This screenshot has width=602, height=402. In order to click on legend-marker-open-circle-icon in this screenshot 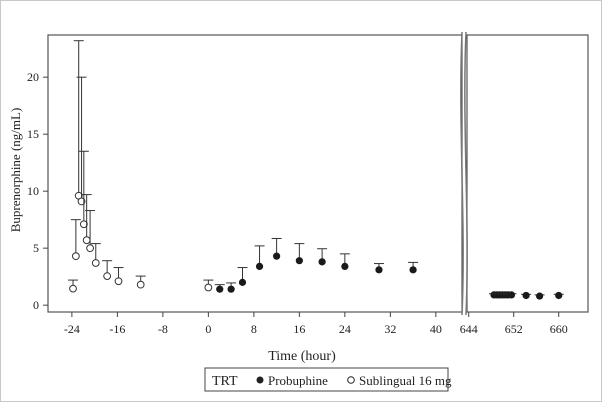, I will do `click(351, 380)`.